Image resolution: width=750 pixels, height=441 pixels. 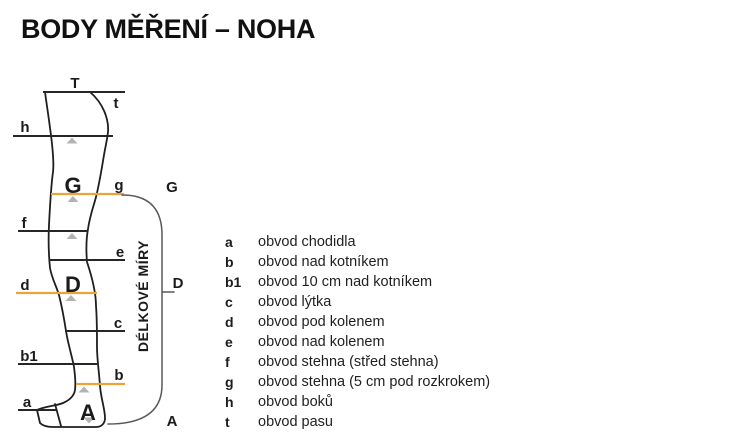 I want to click on legend-key: a, so click(x=229, y=242).